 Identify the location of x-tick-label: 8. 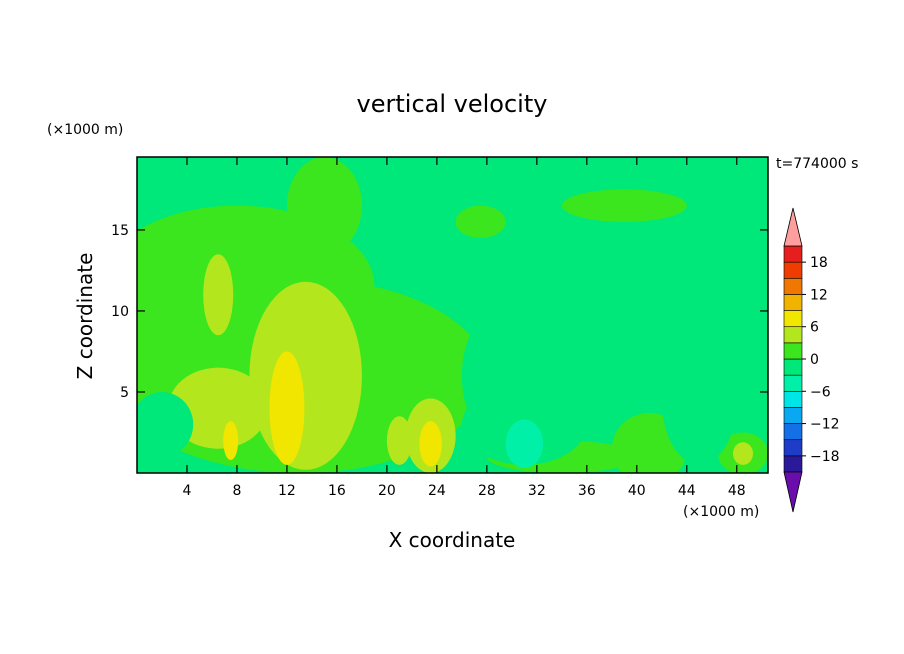
(236, 491).